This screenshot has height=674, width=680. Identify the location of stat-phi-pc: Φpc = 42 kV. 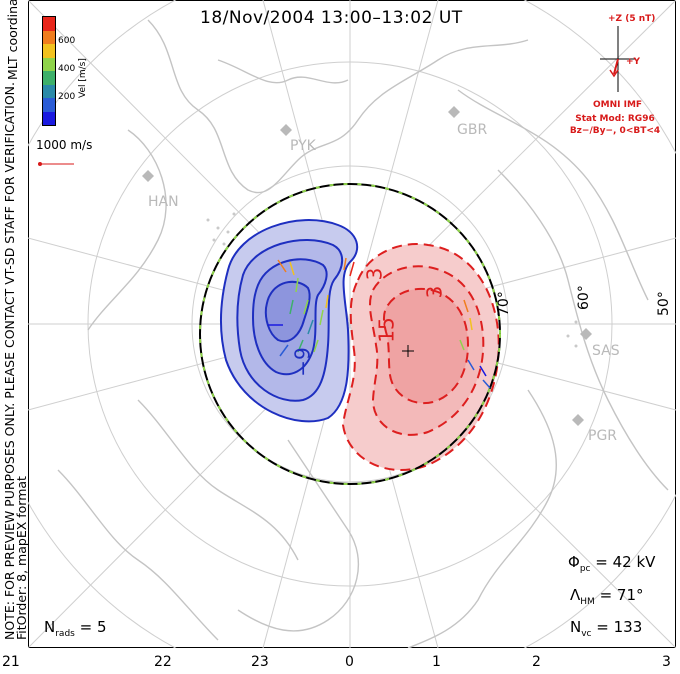
(611, 563).